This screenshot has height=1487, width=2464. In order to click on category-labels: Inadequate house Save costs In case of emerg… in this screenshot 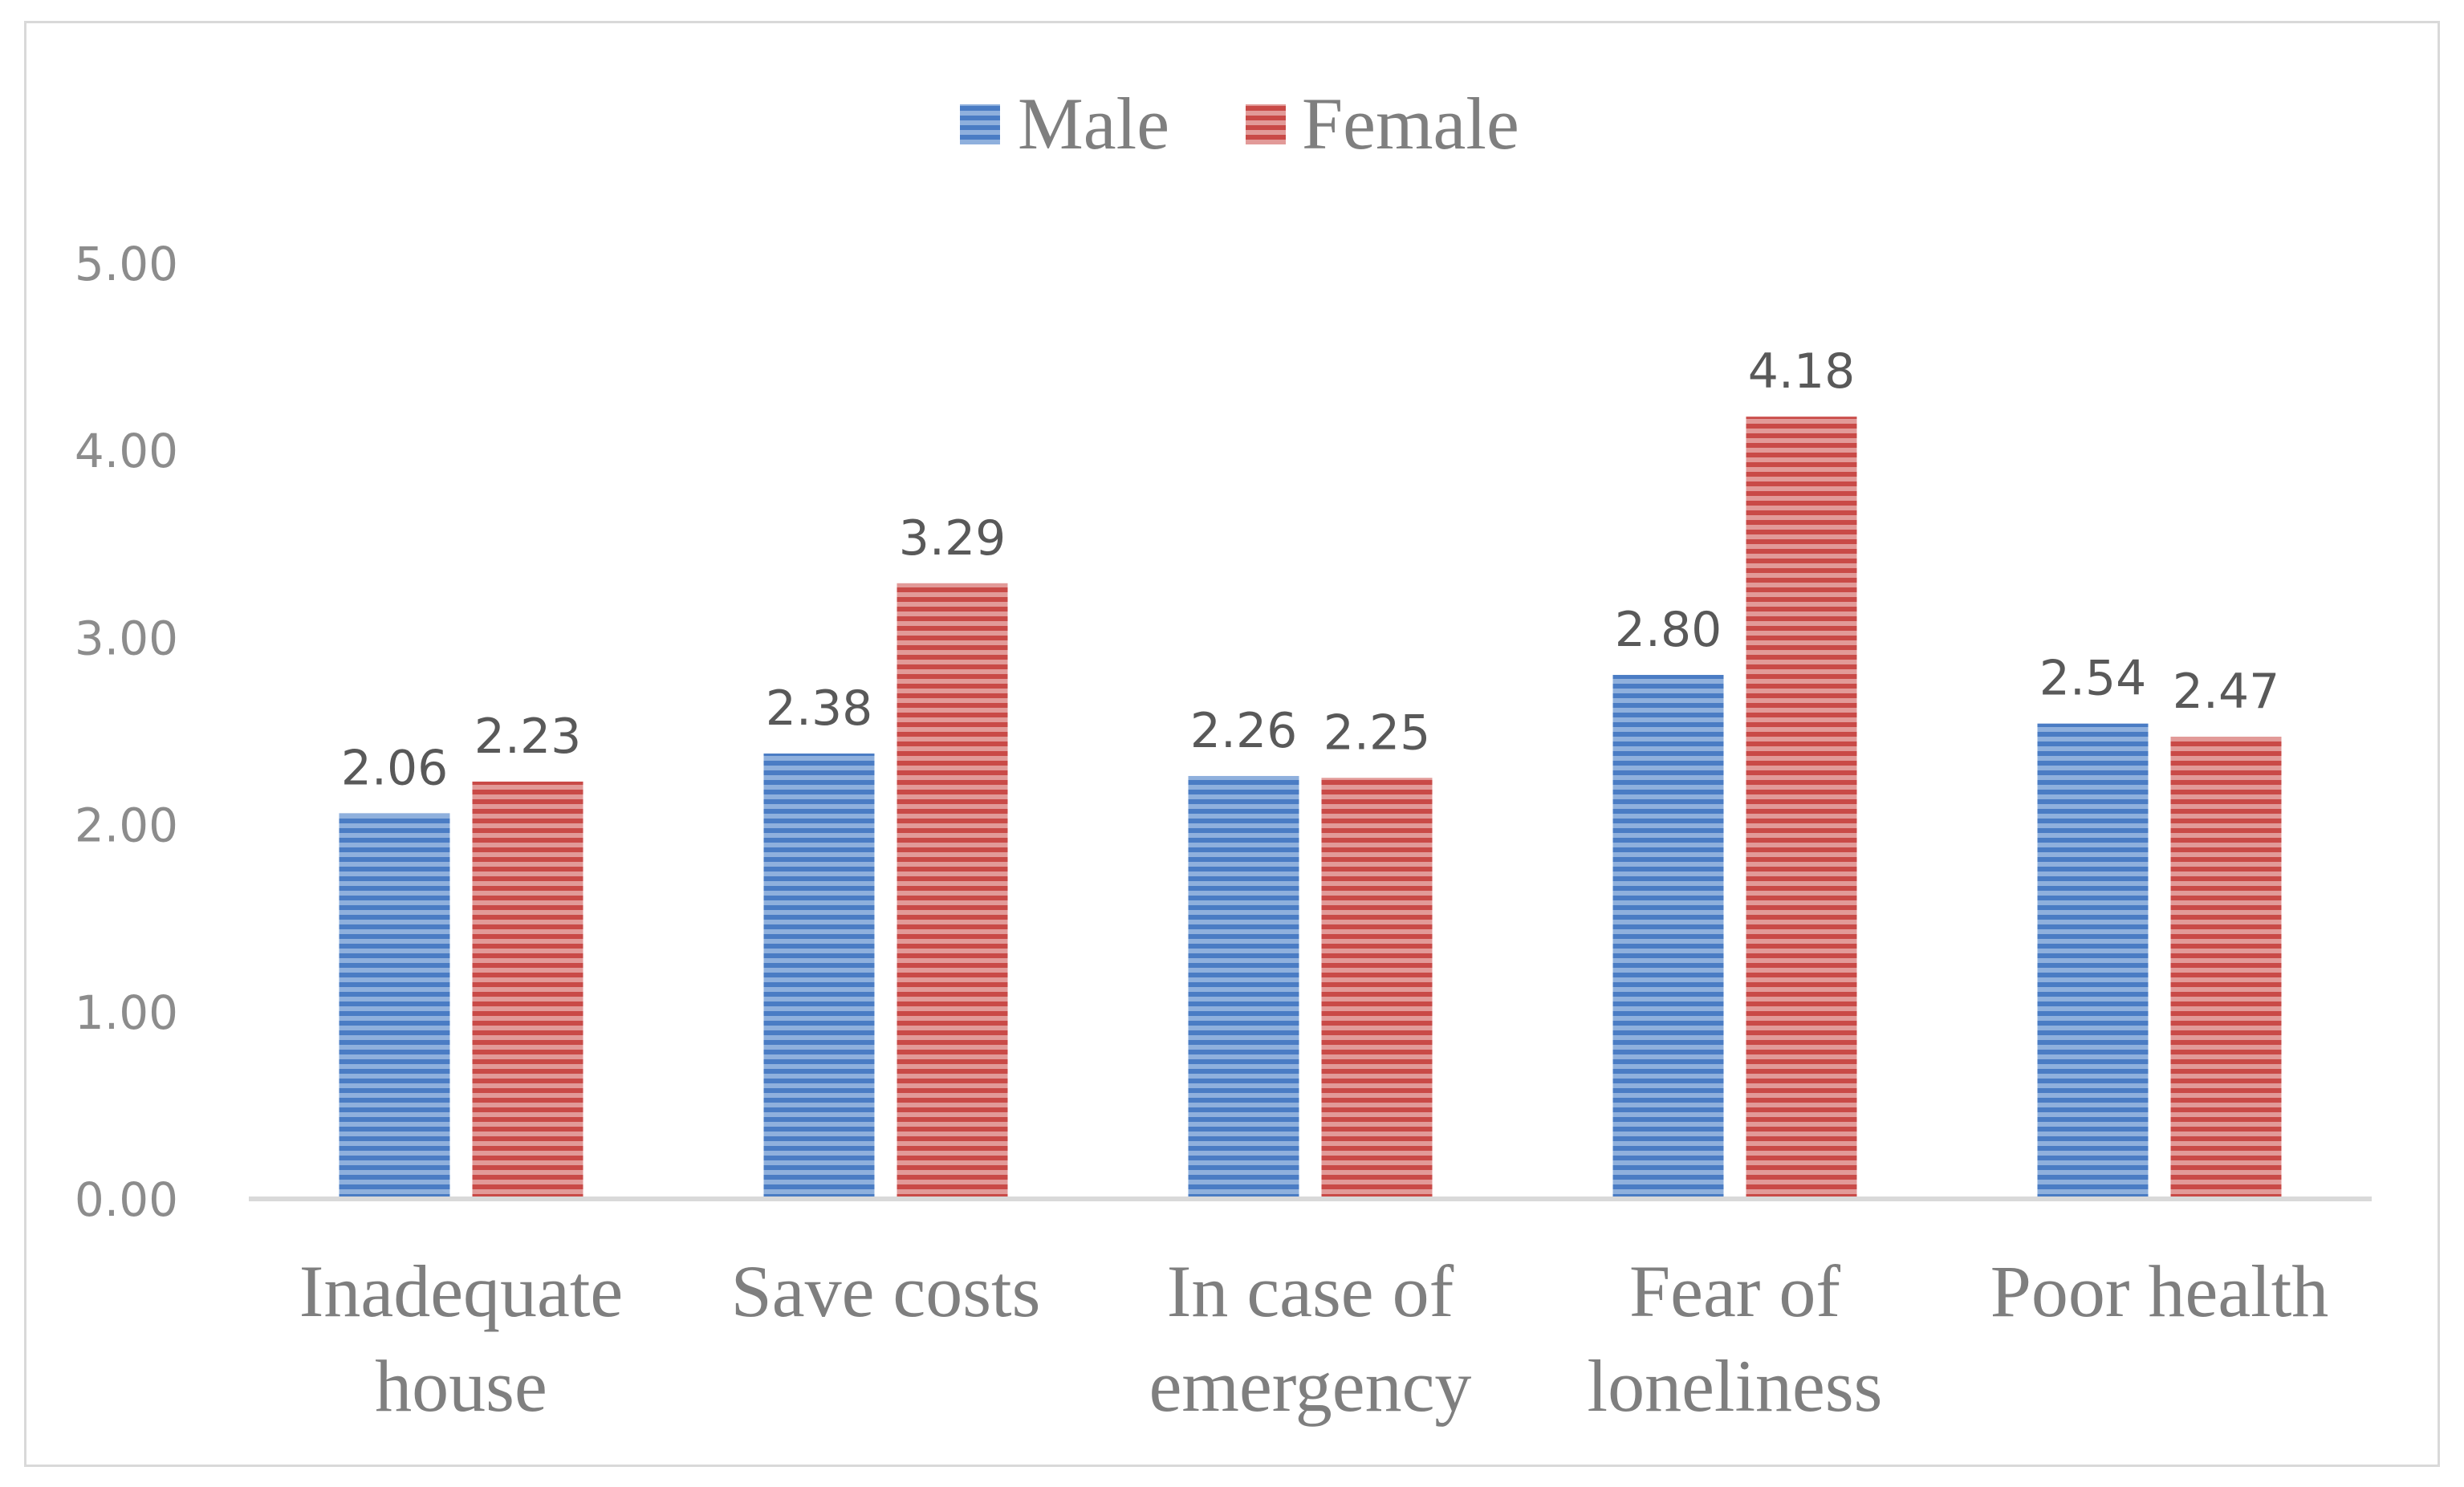, I will do `click(1314, 1338)`.